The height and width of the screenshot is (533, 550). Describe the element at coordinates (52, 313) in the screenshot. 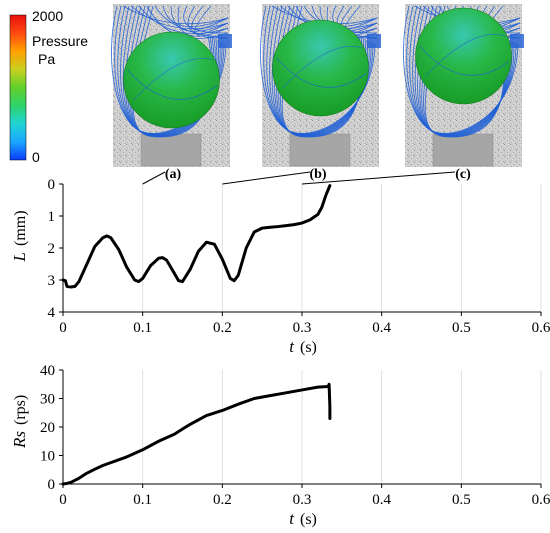

I see `y-tick-label: 4` at that location.